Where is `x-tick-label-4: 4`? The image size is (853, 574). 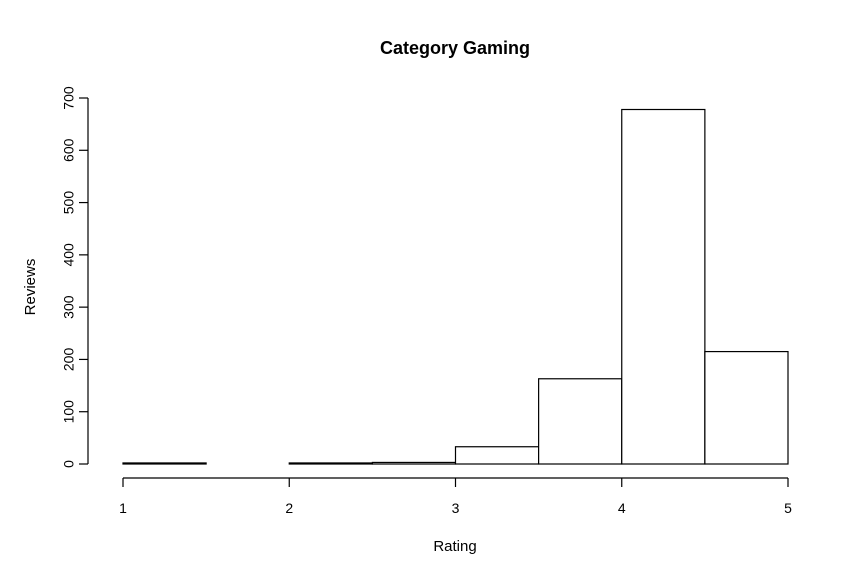 x-tick-label-4: 4 is located at coordinates (622, 508).